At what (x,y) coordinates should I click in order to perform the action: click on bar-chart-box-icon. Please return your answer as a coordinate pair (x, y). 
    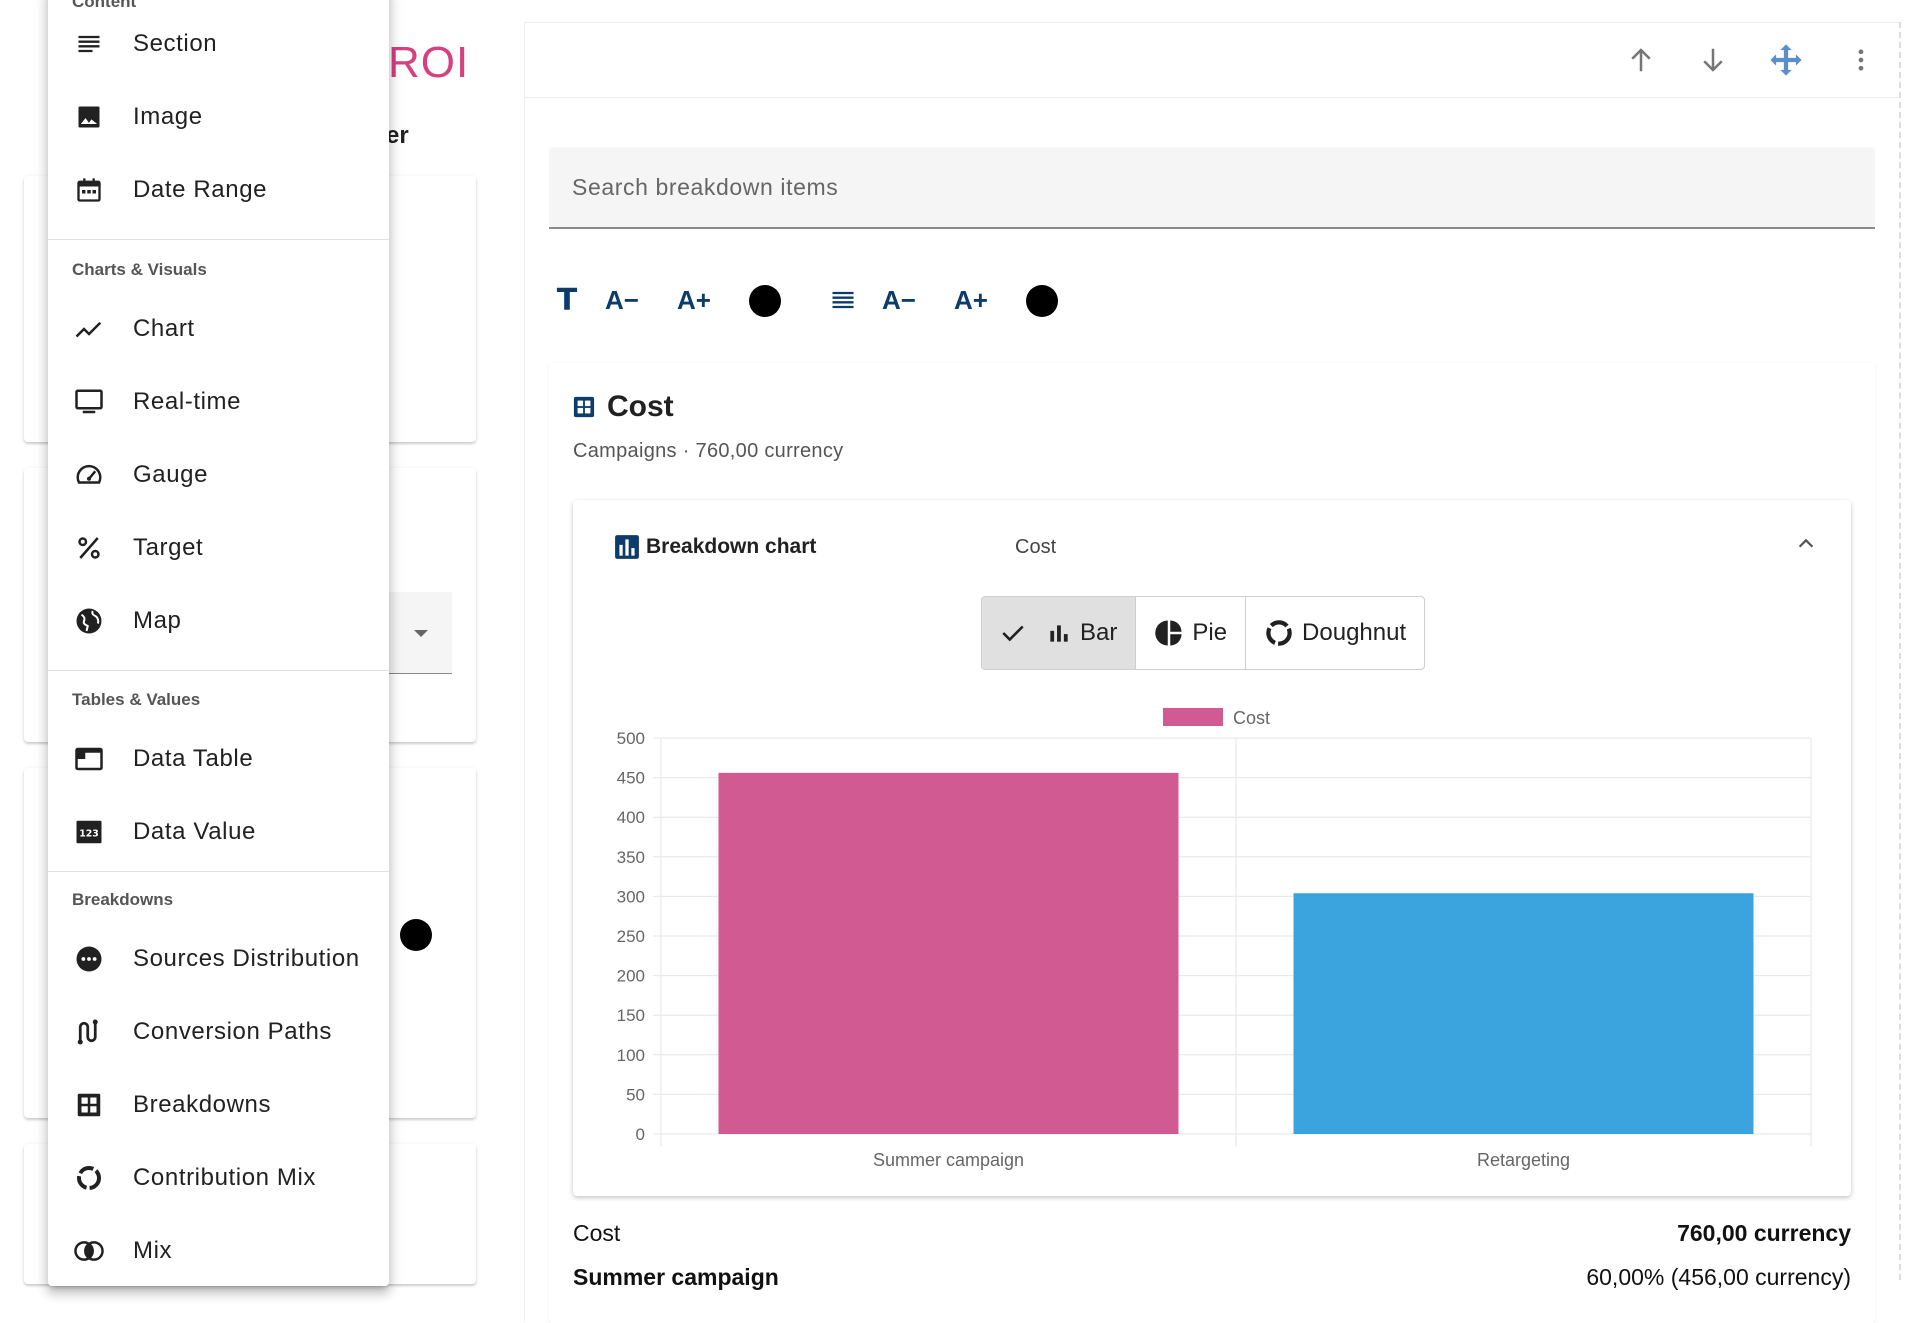
    Looking at the image, I should click on (627, 547).